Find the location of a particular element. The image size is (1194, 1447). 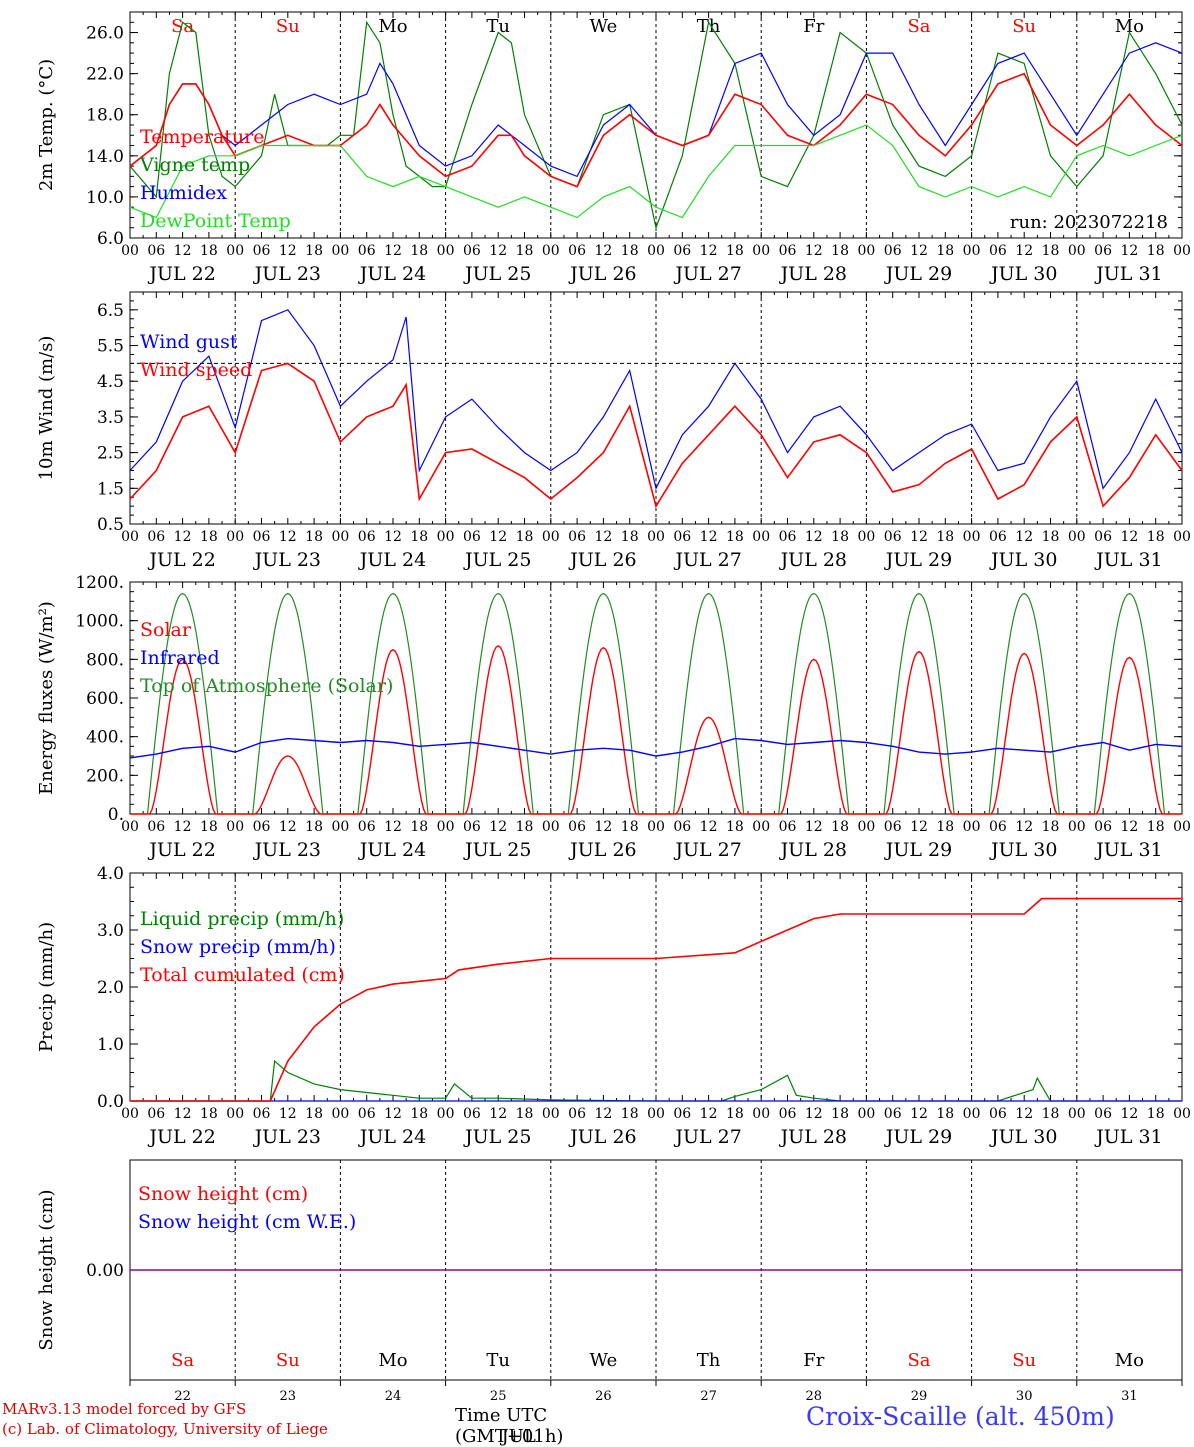

y-tick-label: 1.0 is located at coordinates (110, 1045).